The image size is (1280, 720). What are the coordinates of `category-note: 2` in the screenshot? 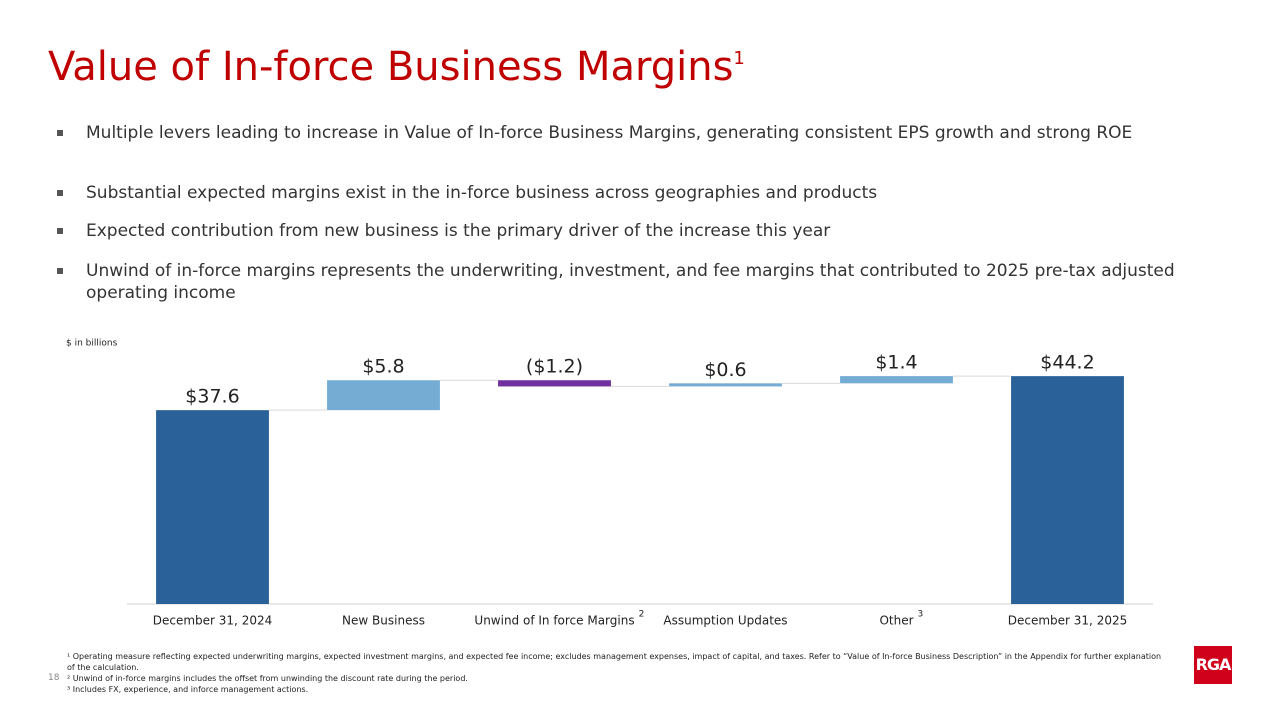 It's located at (642, 615).